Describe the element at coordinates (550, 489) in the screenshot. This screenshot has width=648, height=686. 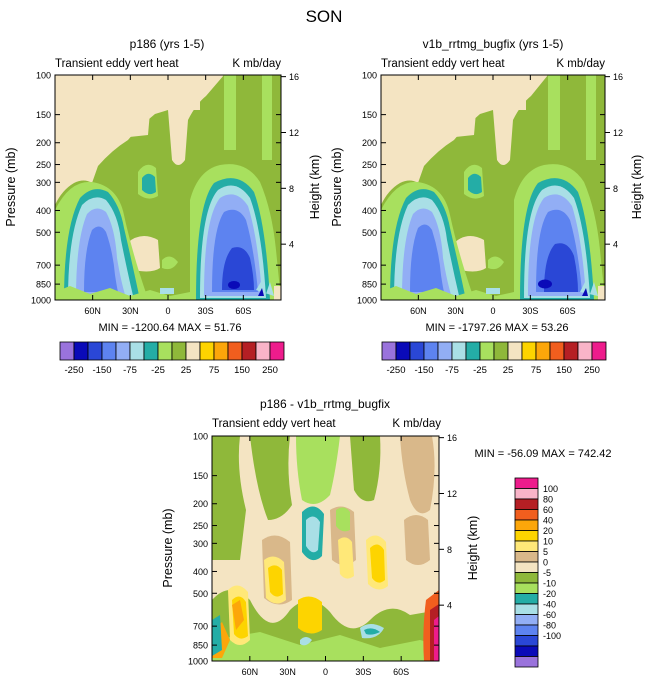
I see `colorbar-label: 100` at that location.